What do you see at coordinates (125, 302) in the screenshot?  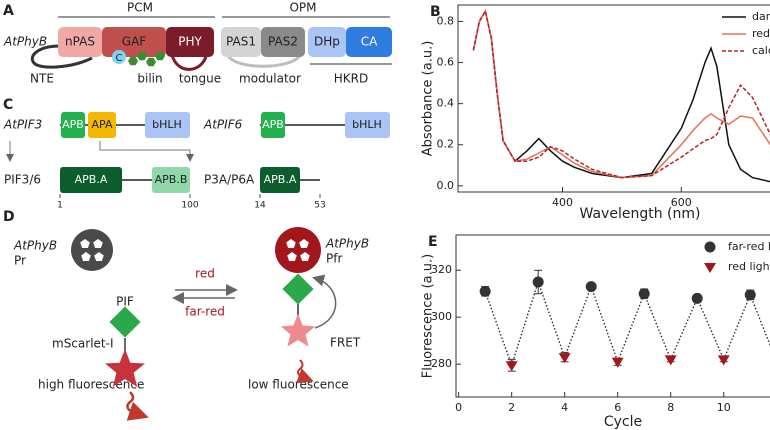 I see `partner-label: PIF` at bounding box center [125, 302].